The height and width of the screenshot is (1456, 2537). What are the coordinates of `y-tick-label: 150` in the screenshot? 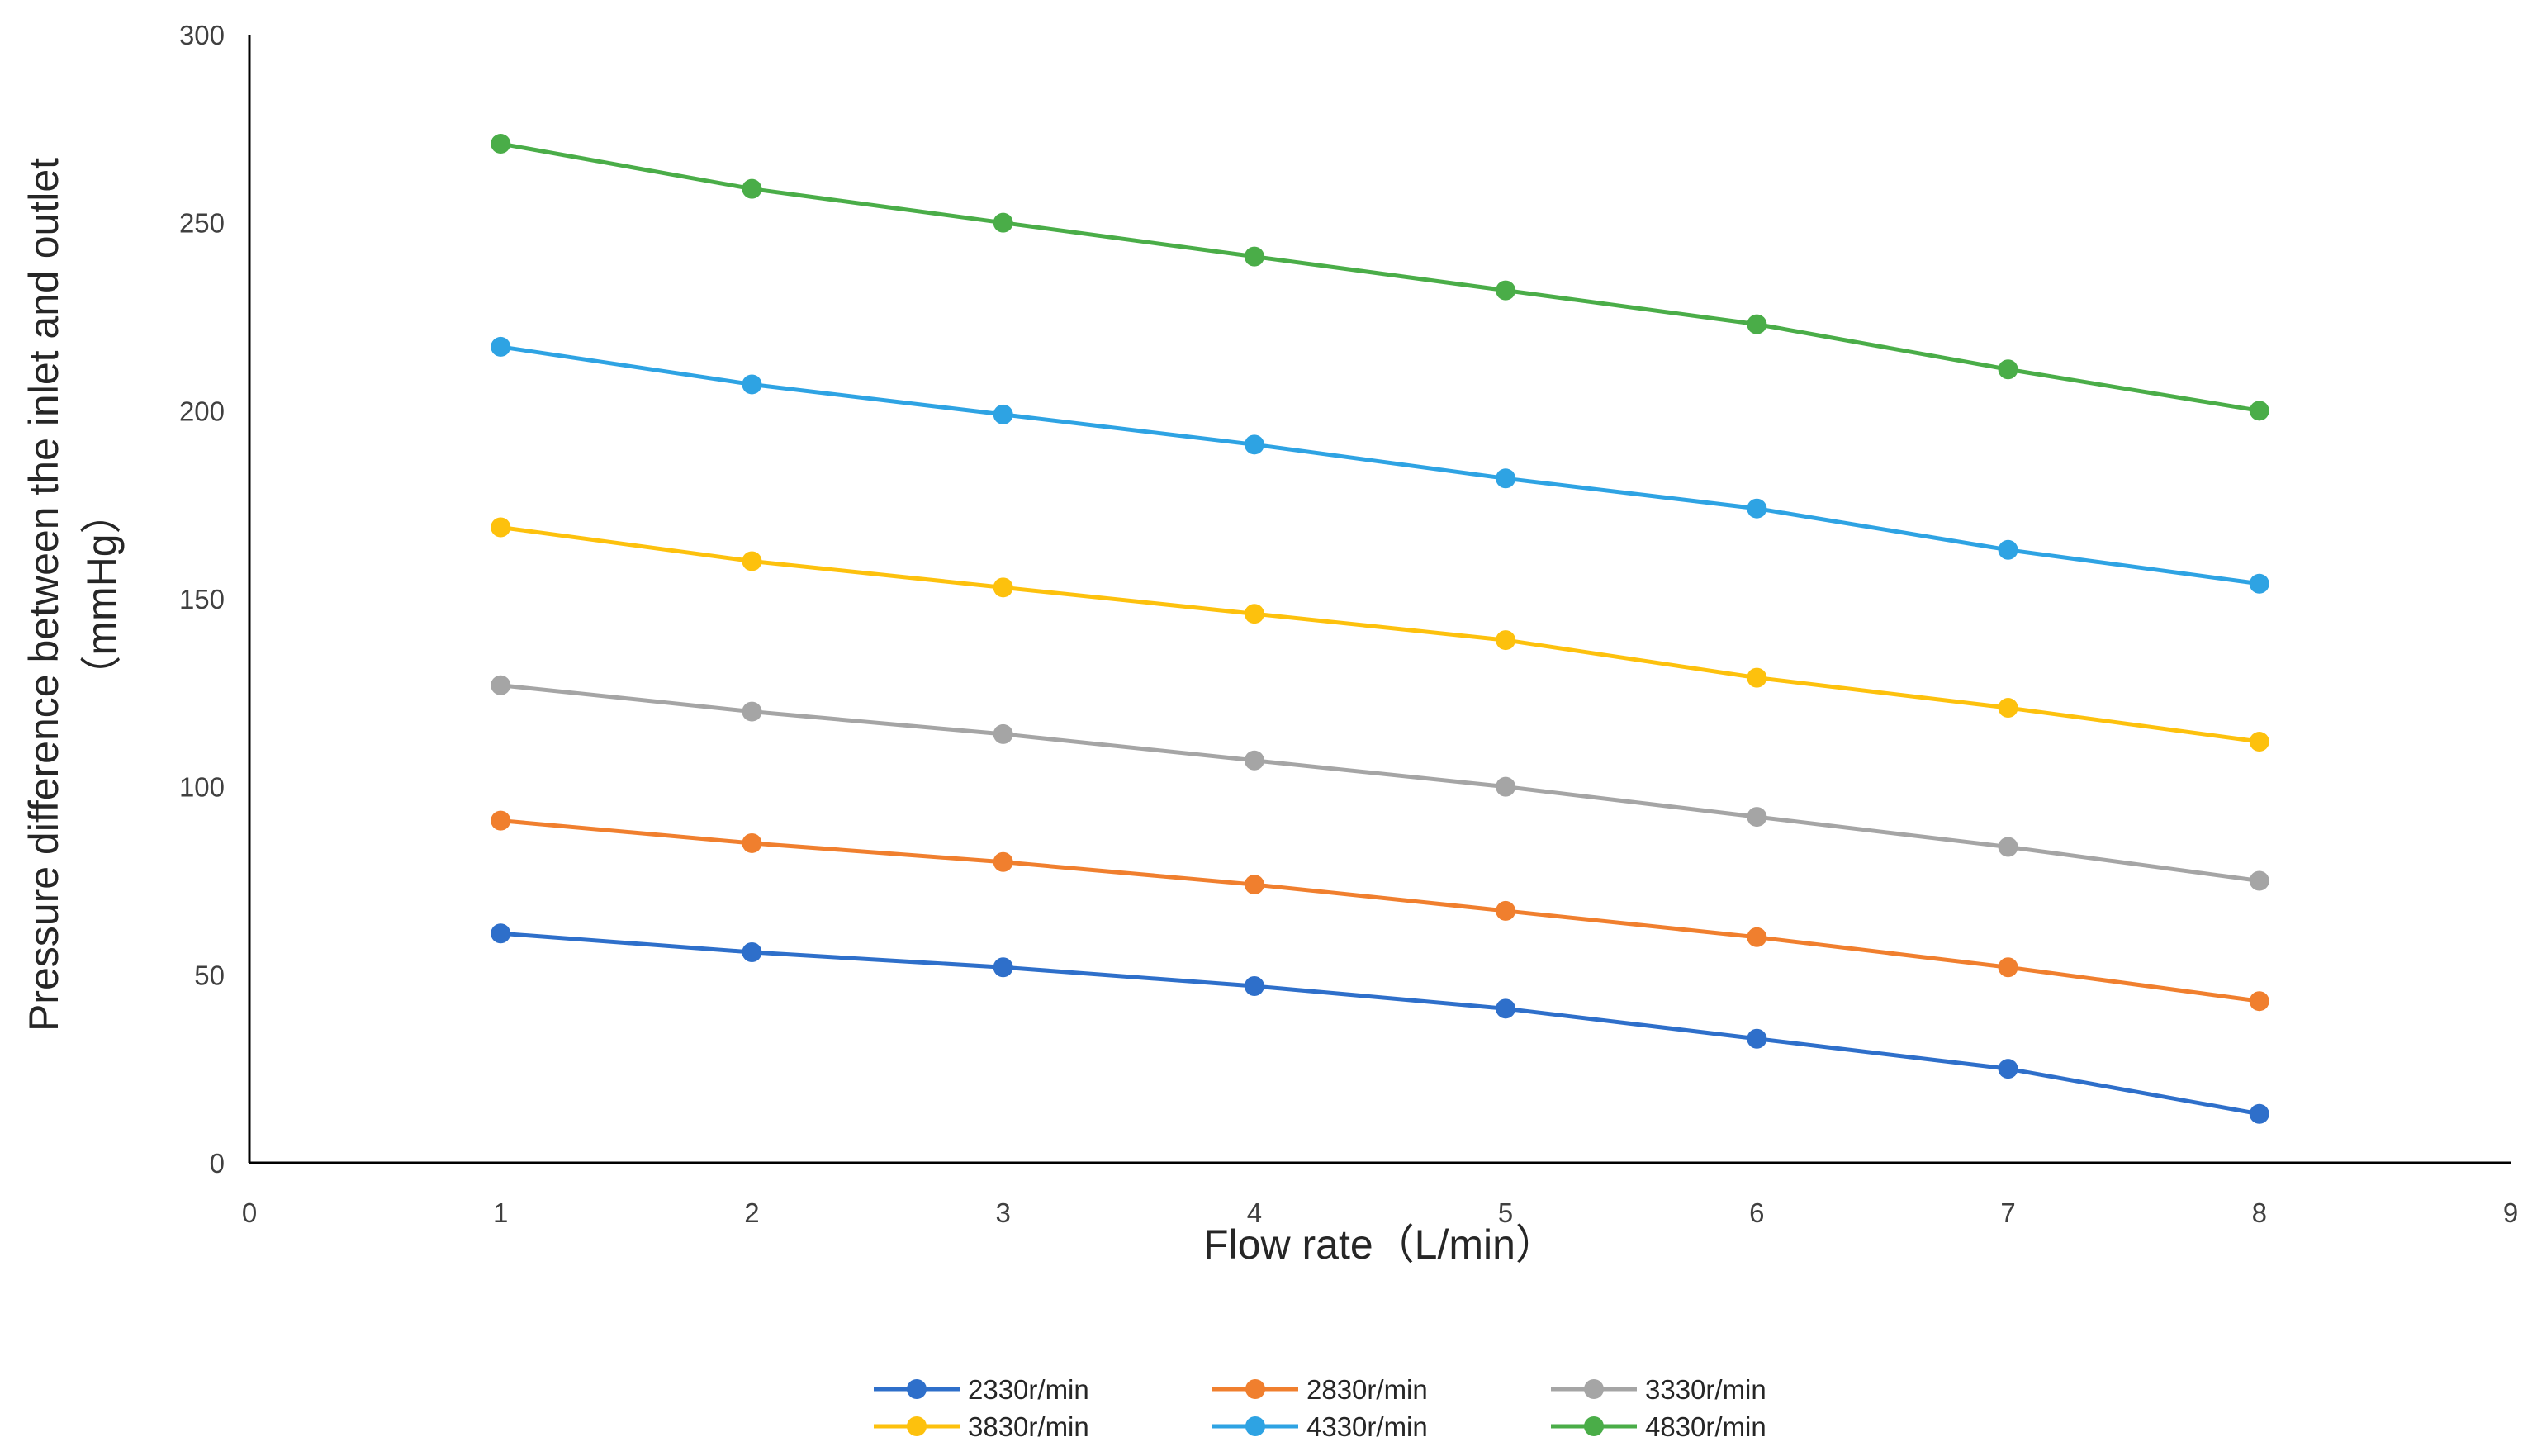 It's located at (202, 599).